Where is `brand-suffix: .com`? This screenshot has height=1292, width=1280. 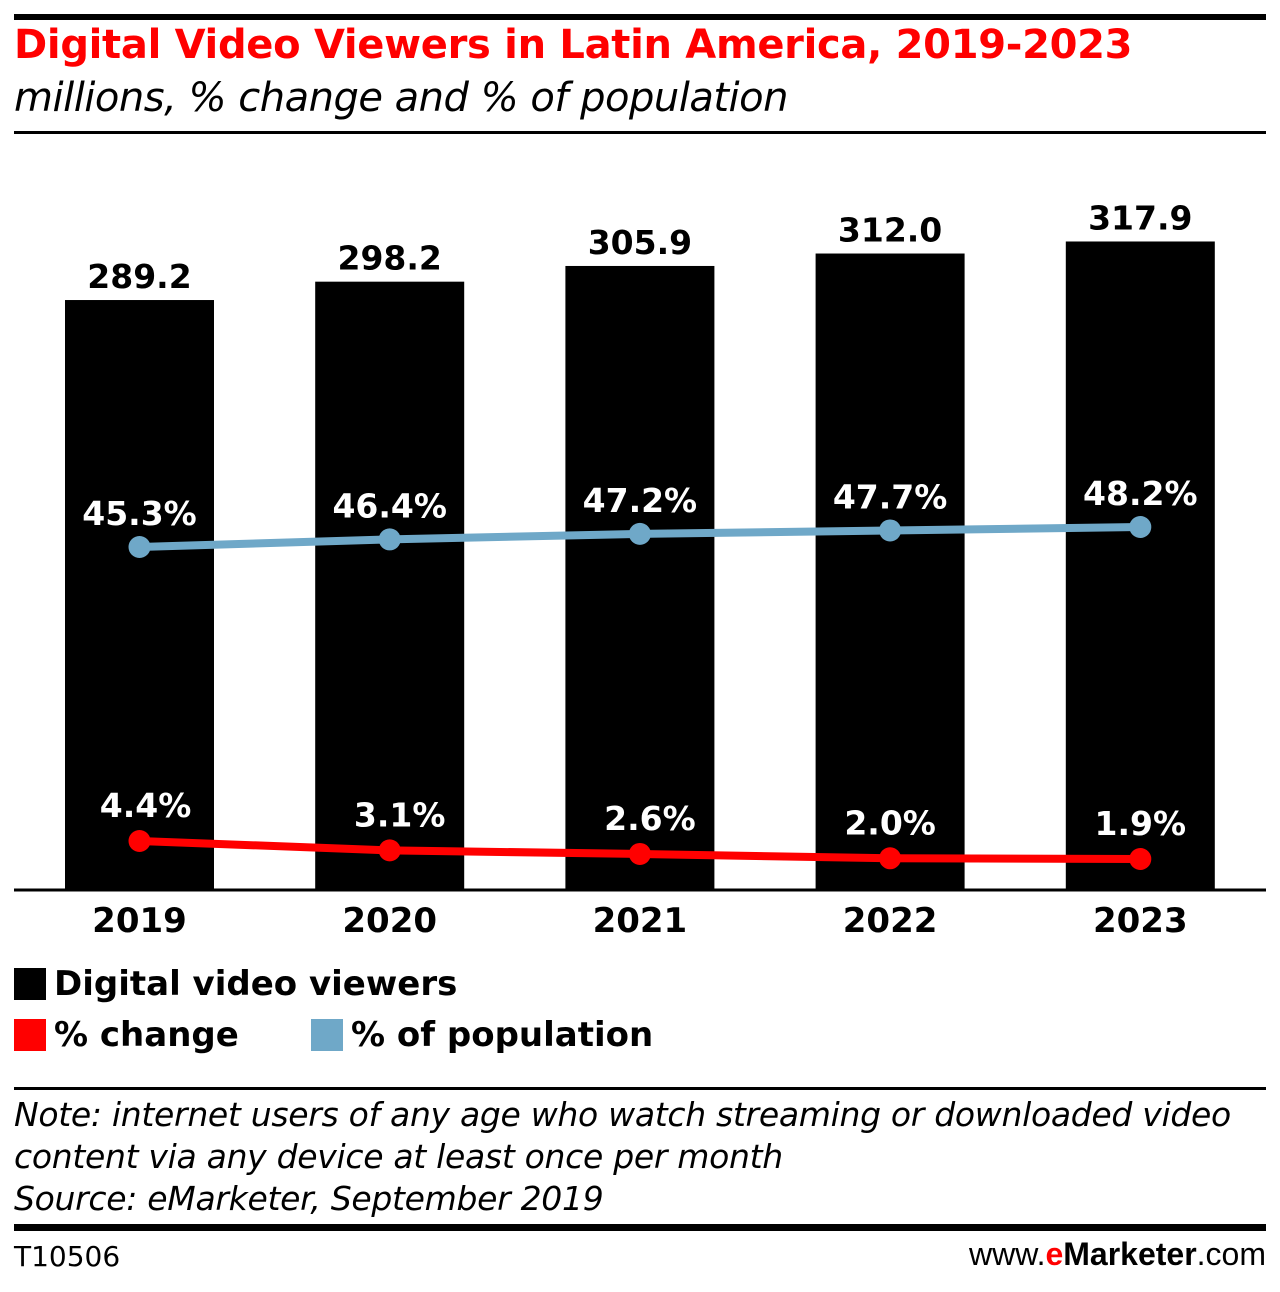
brand-suffix: .com is located at coordinates (1231, 1254).